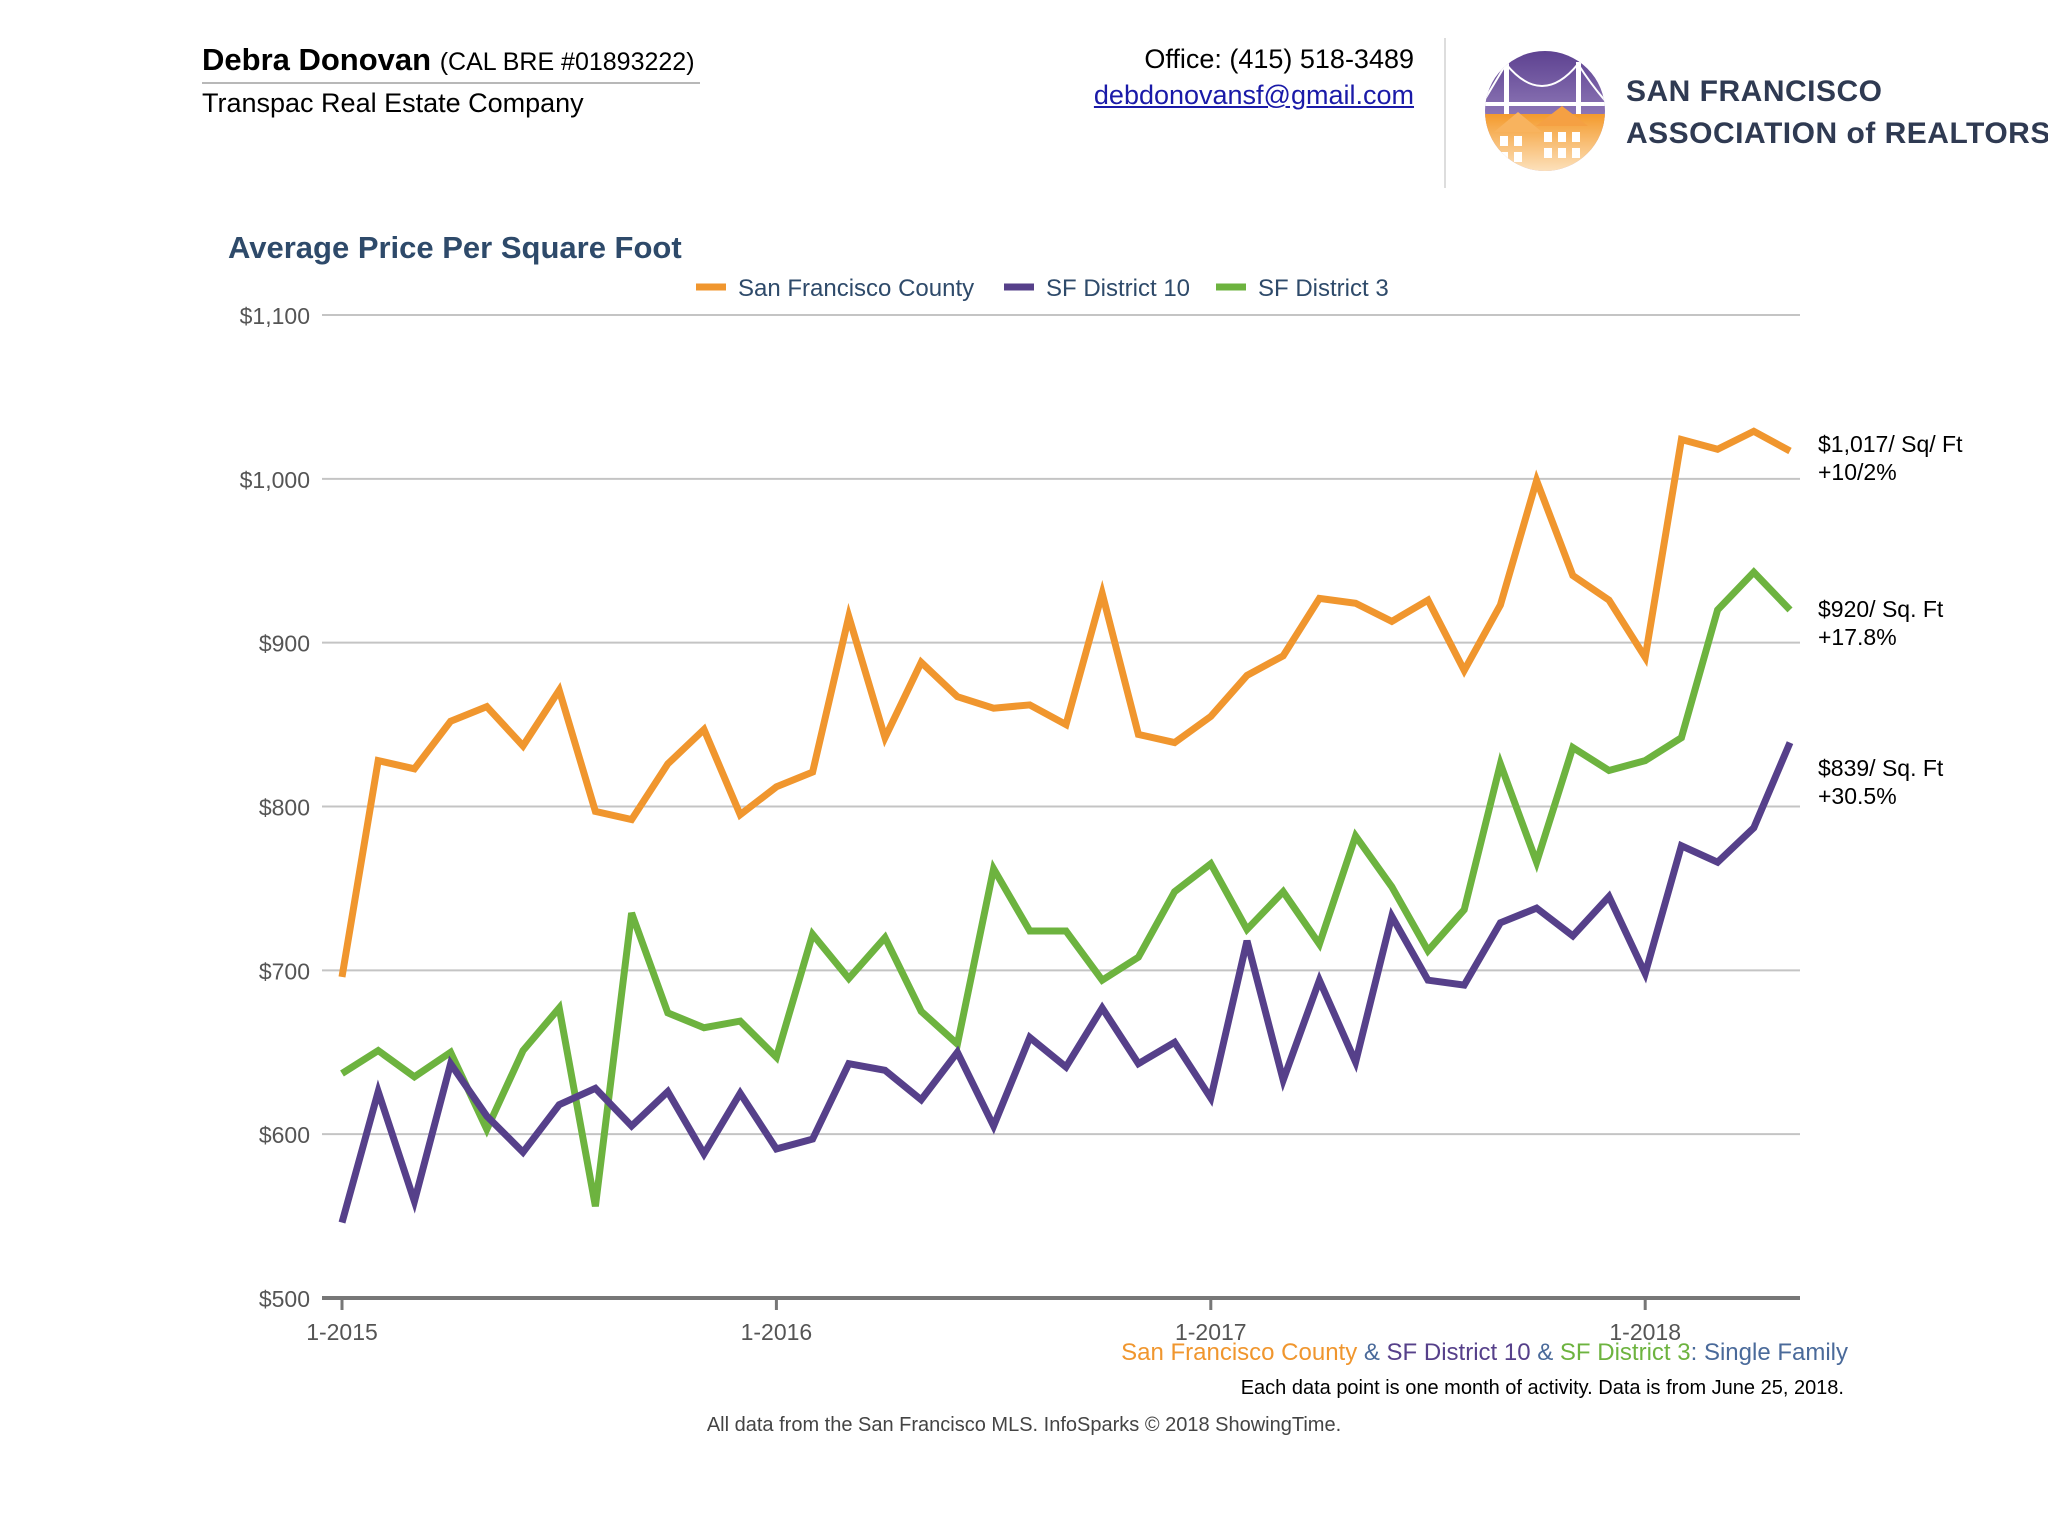  I want to click on legend-label: San Francisco County, so click(856, 288).